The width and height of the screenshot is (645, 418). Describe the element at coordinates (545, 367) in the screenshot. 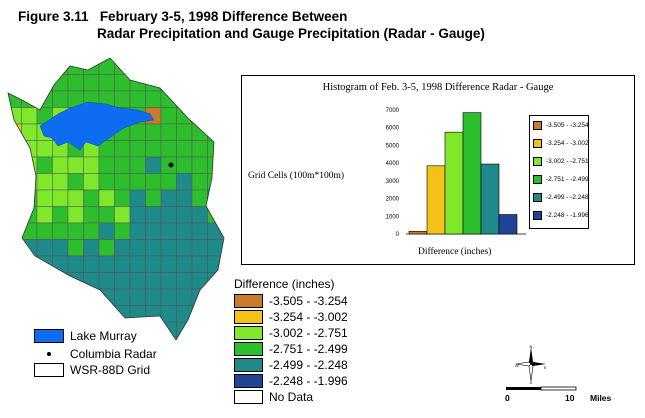

I see `svg-text: E` at that location.